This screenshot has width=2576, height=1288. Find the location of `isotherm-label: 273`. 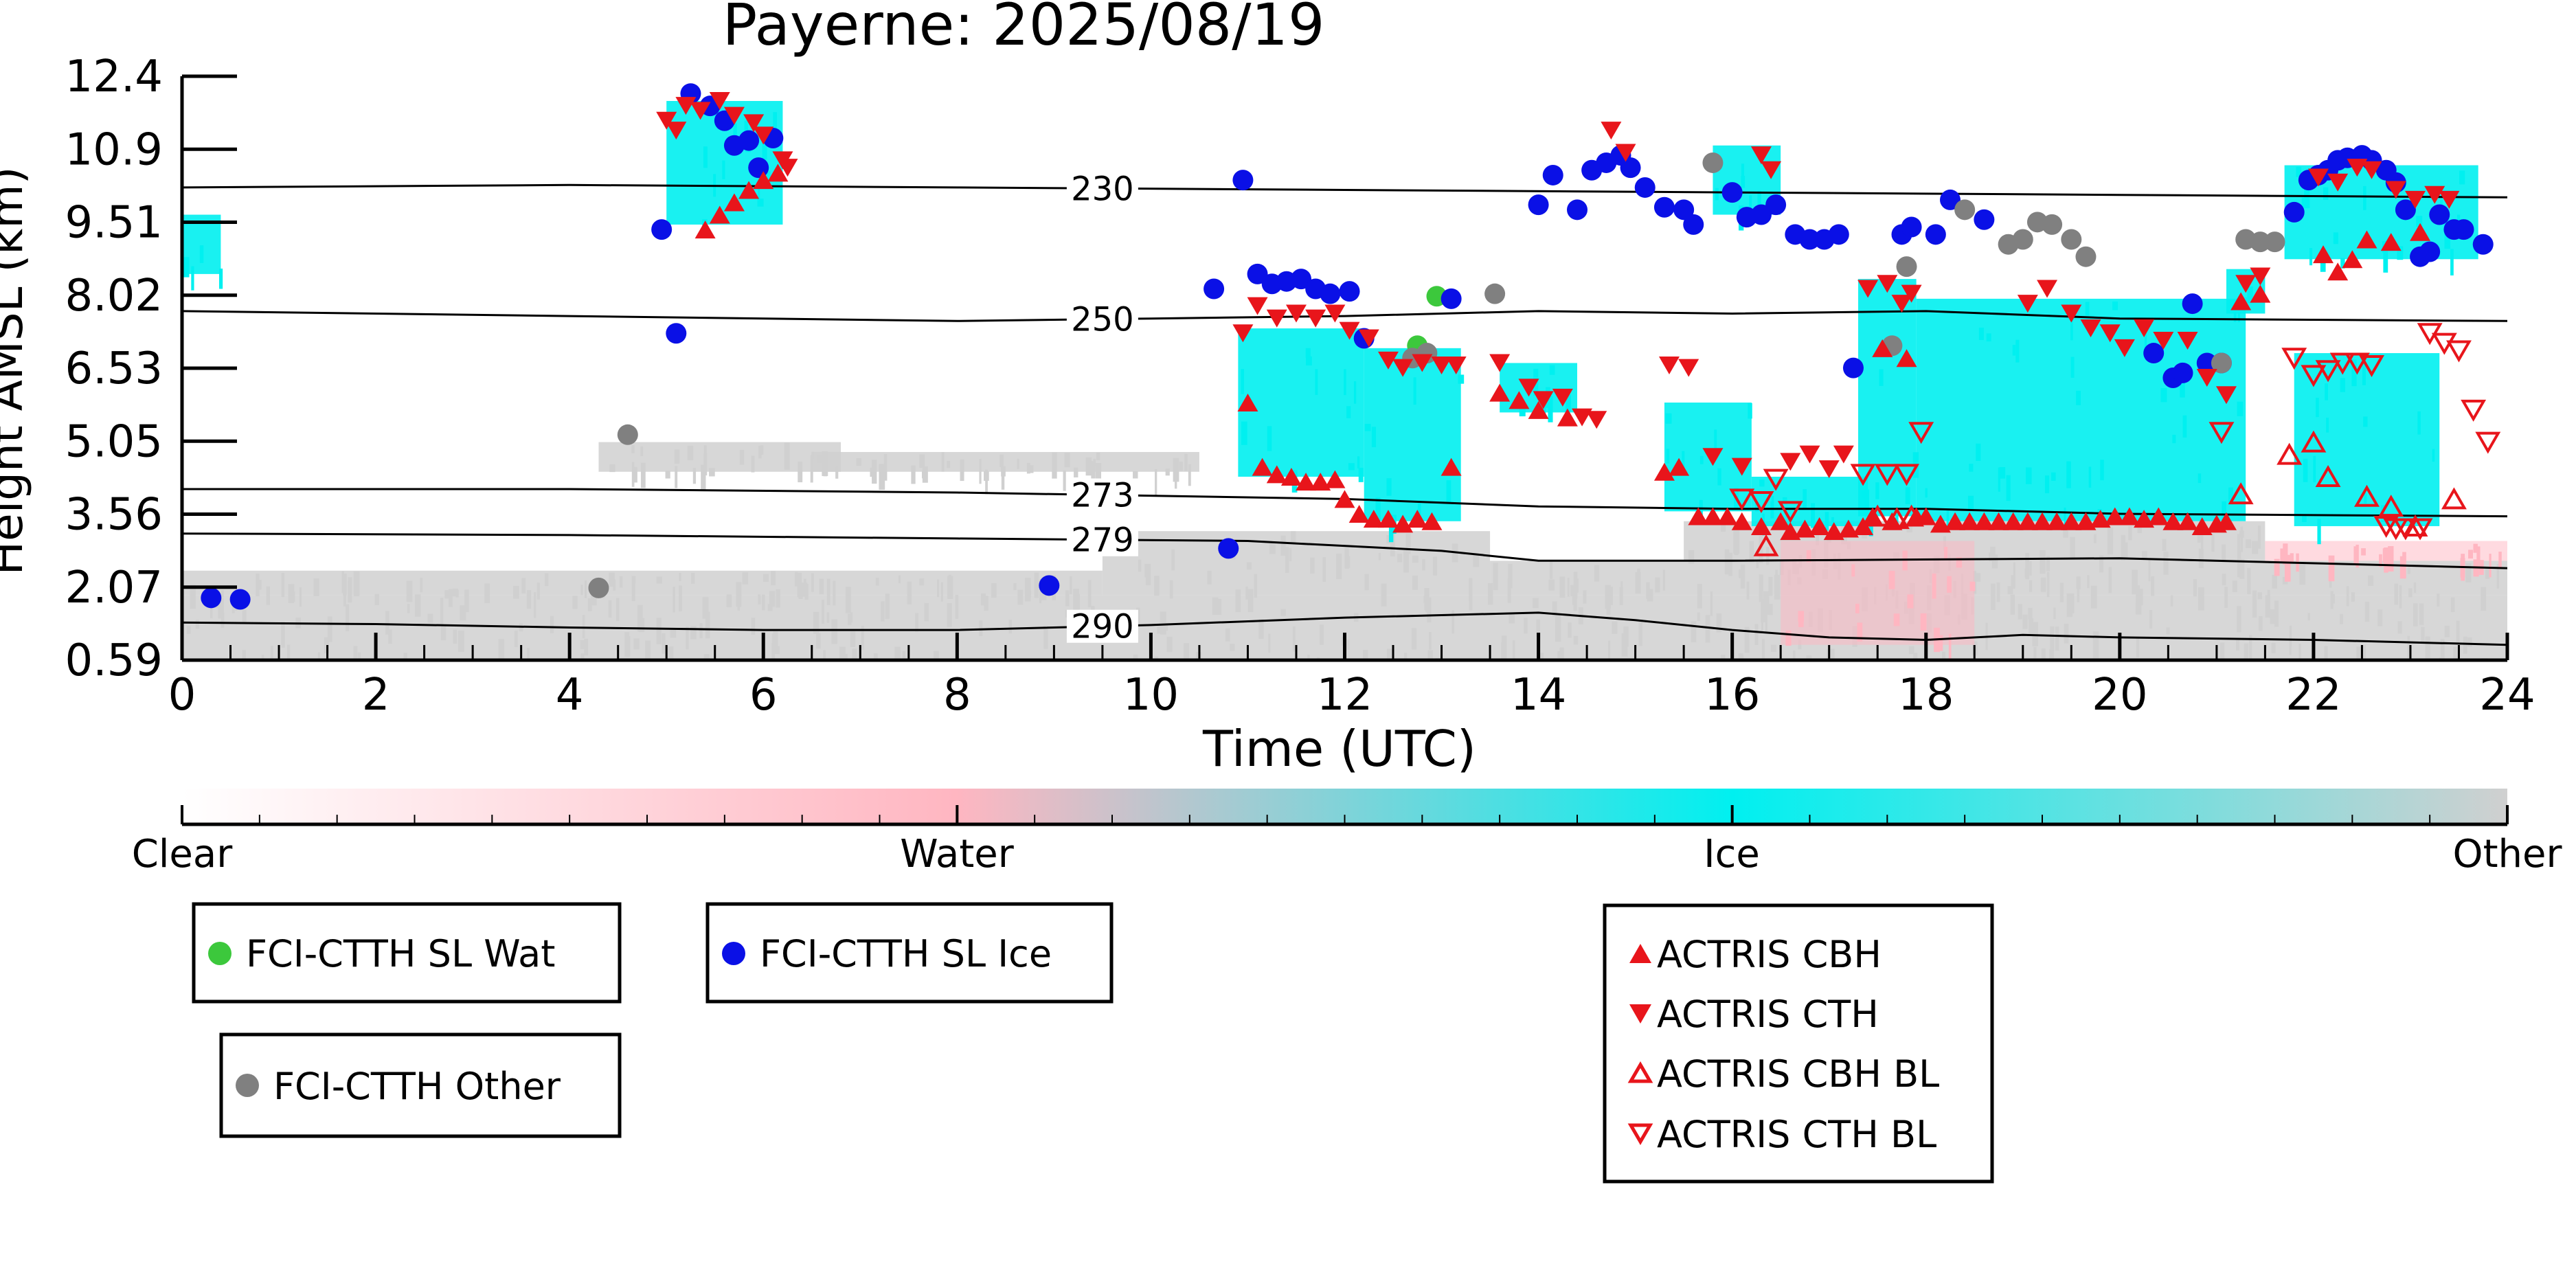

isotherm-label: 273 is located at coordinates (1102, 496).